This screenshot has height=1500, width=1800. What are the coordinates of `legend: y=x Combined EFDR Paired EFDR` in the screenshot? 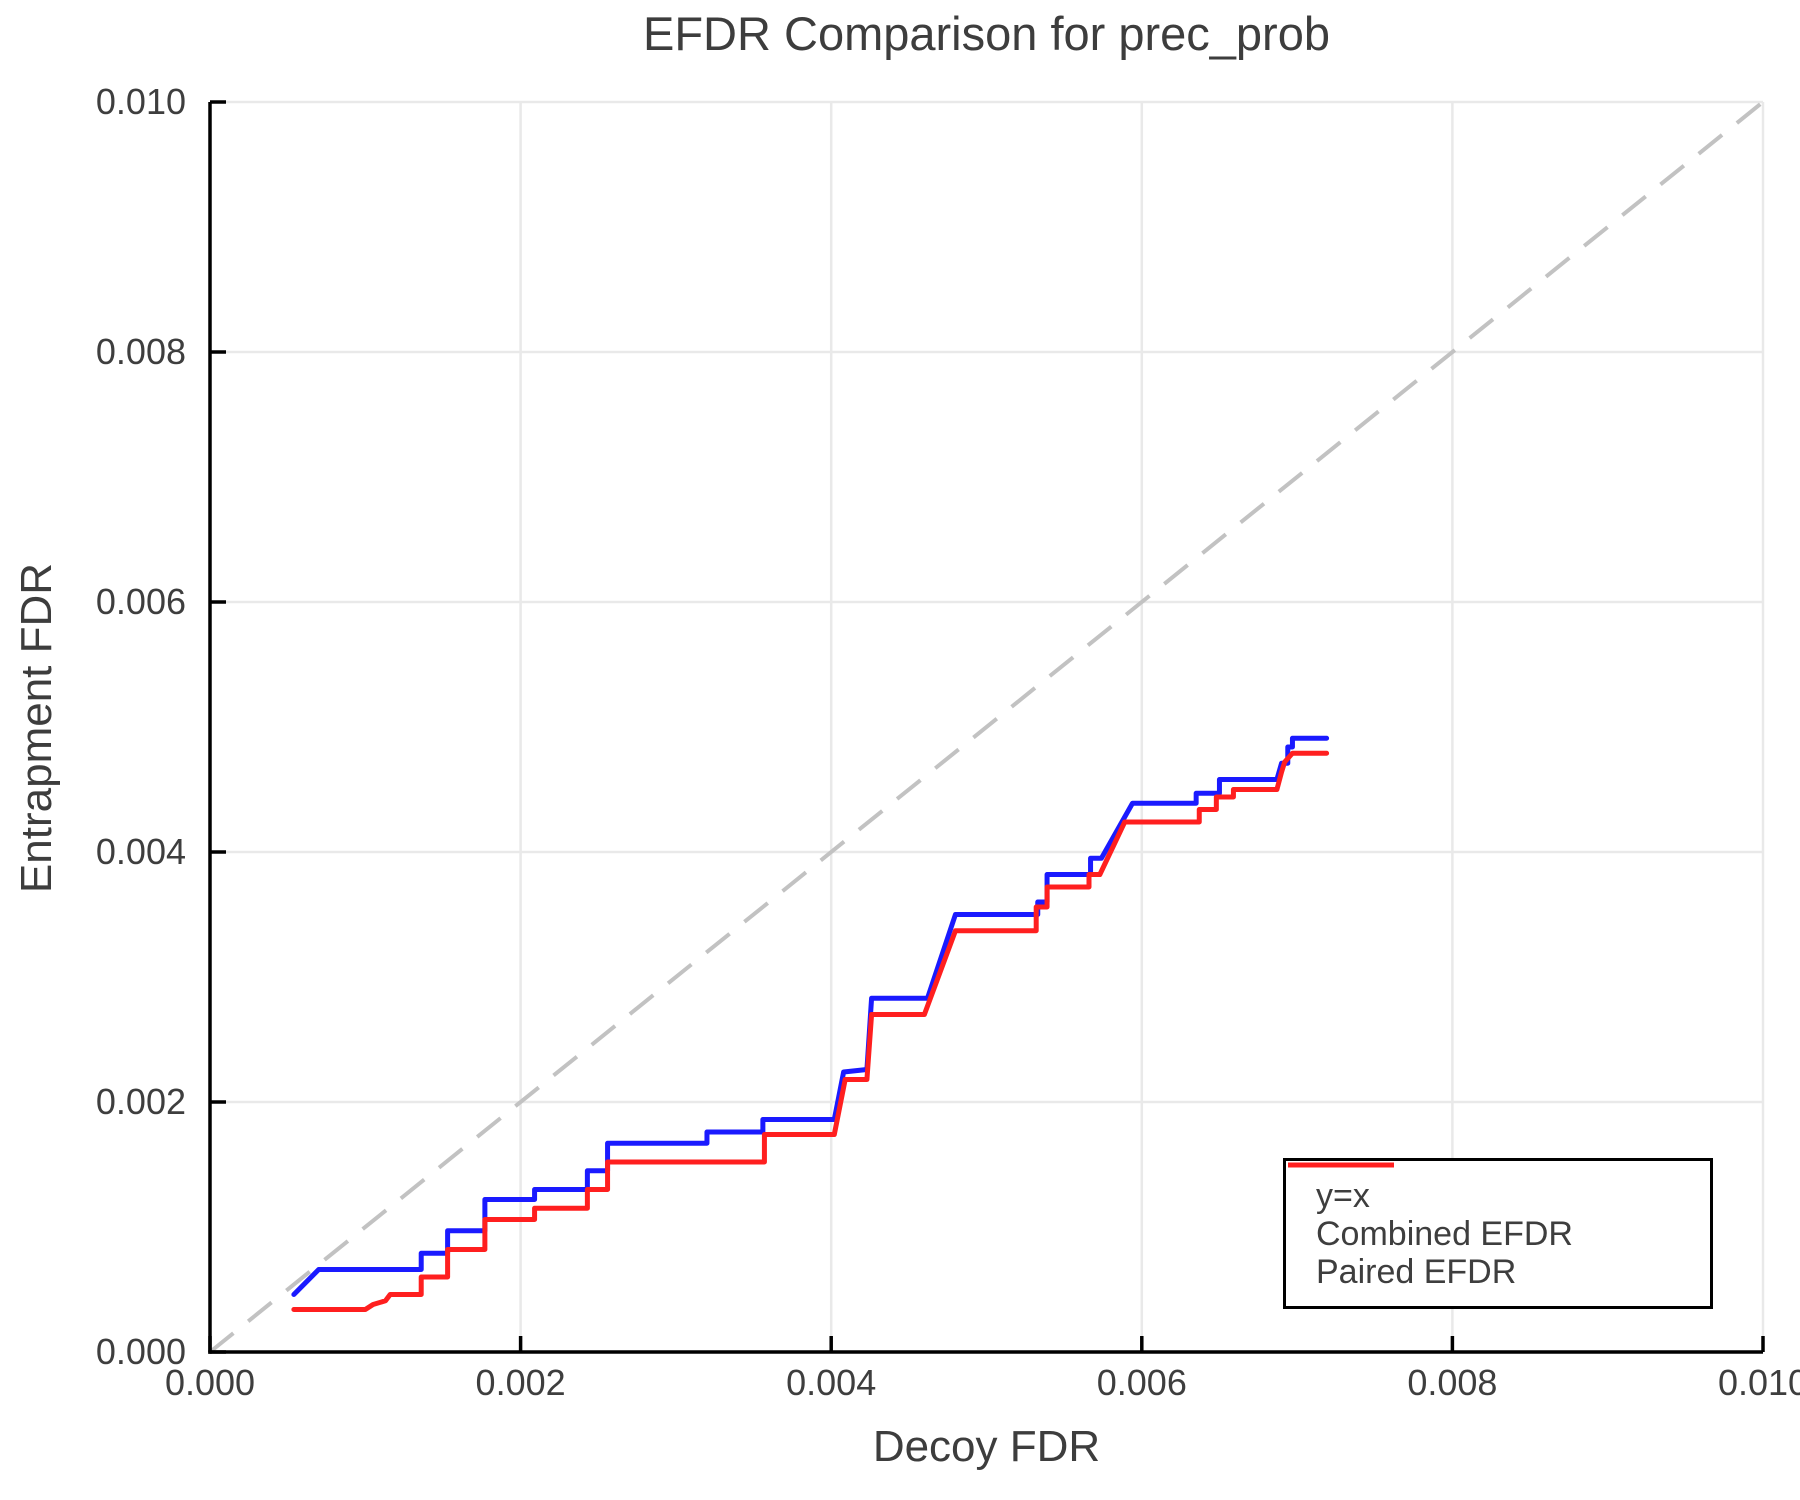 It's located at (1498, 1233).